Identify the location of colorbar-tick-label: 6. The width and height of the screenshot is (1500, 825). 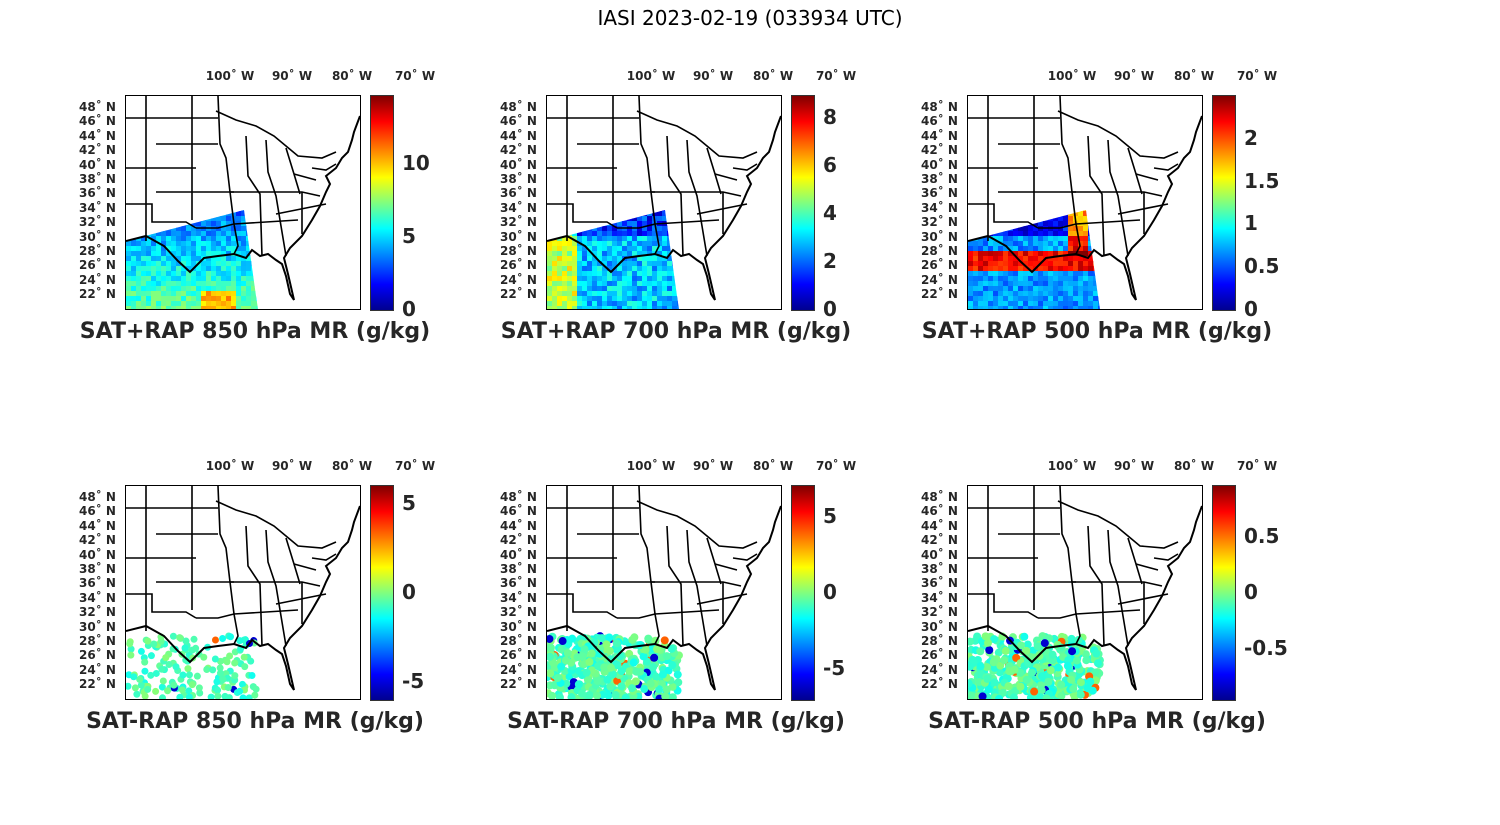
(830, 164).